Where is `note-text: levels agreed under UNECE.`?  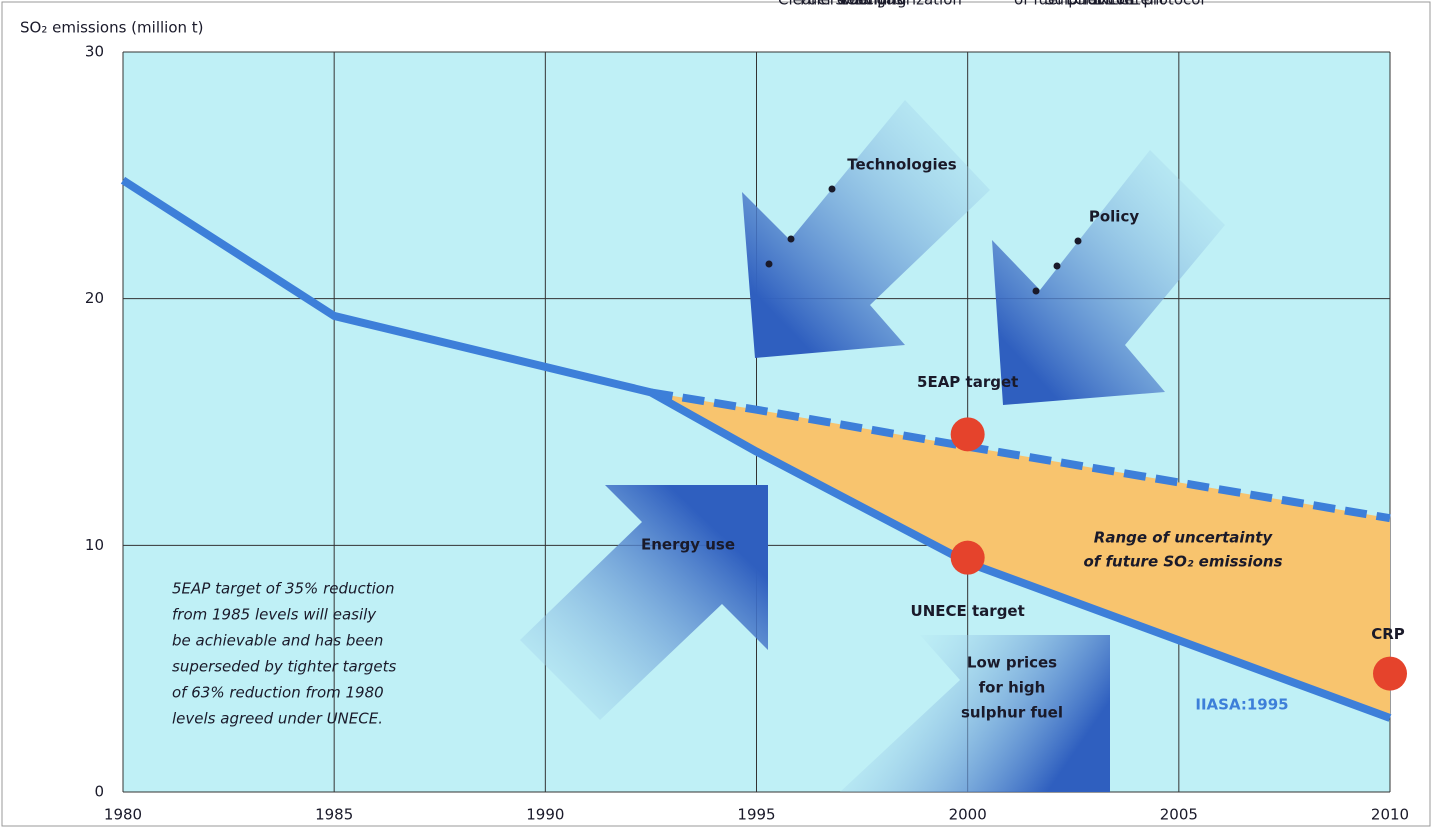 note-text: levels agreed under UNECE. is located at coordinates (277, 719).